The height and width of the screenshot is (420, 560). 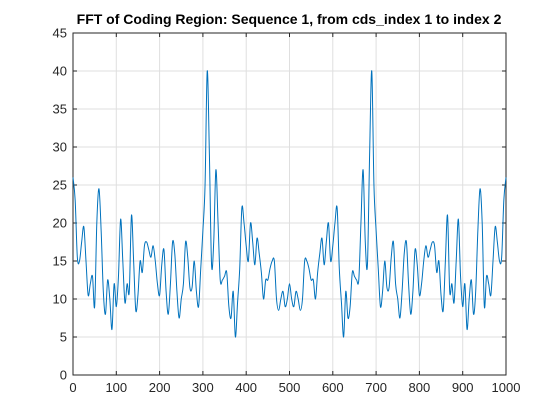 I want to click on x-tick-label-1: 100, so click(x=116, y=387).